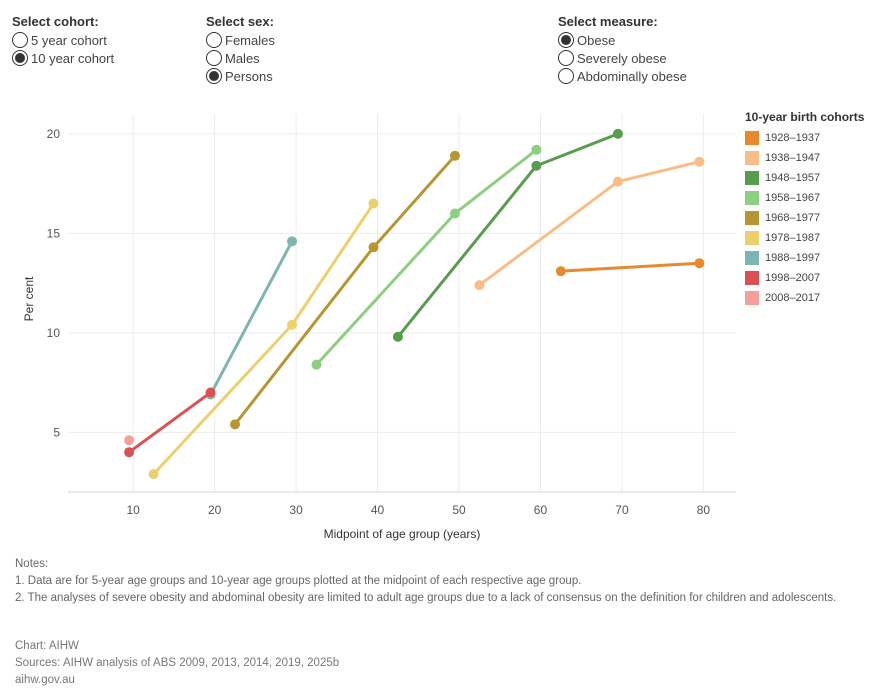  What do you see at coordinates (622, 40) in the screenshot?
I see `measure-option-obese: Obese` at bounding box center [622, 40].